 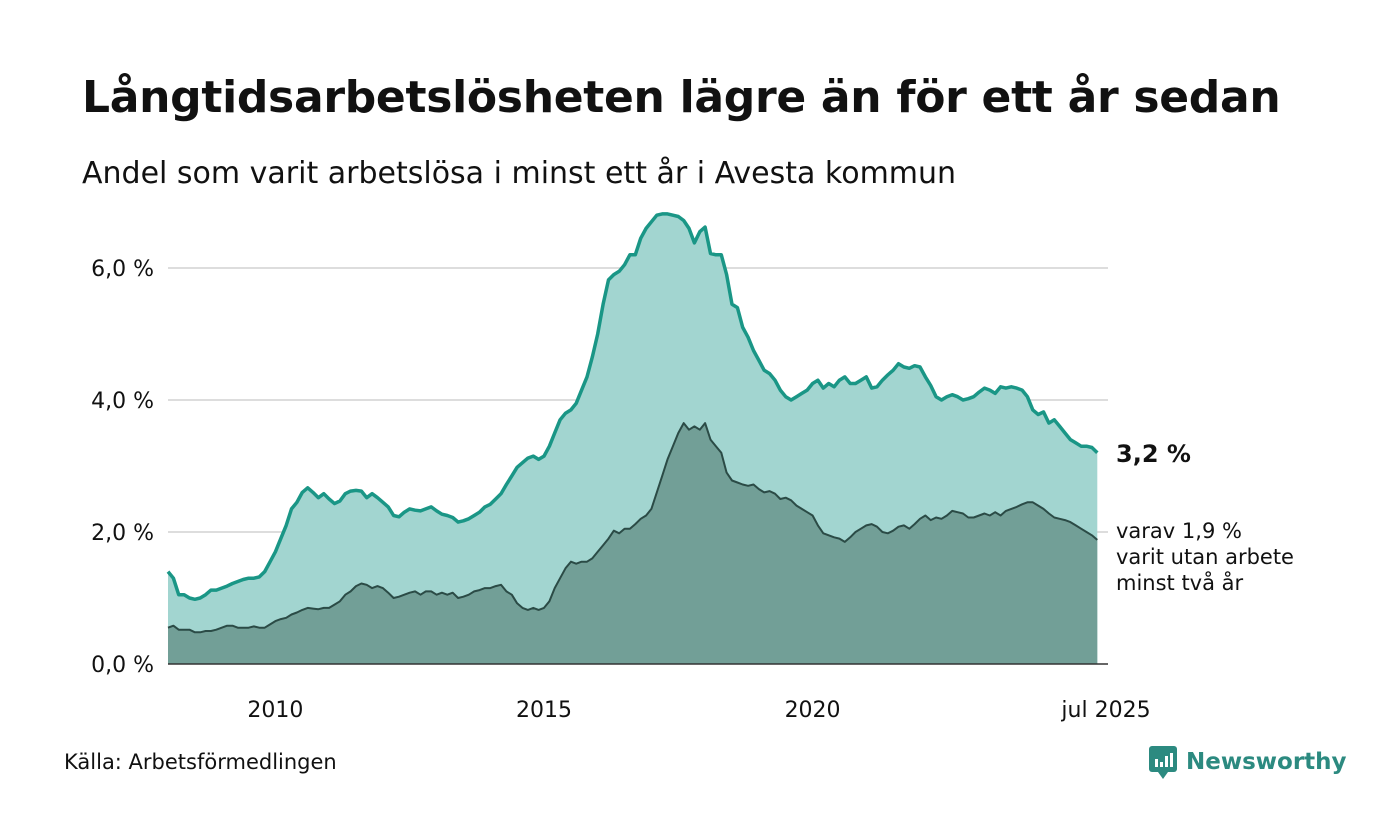 What do you see at coordinates (200, 762) in the screenshot?
I see `source-note: Källa: Arbetsförmedlingen` at bounding box center [200, 762].